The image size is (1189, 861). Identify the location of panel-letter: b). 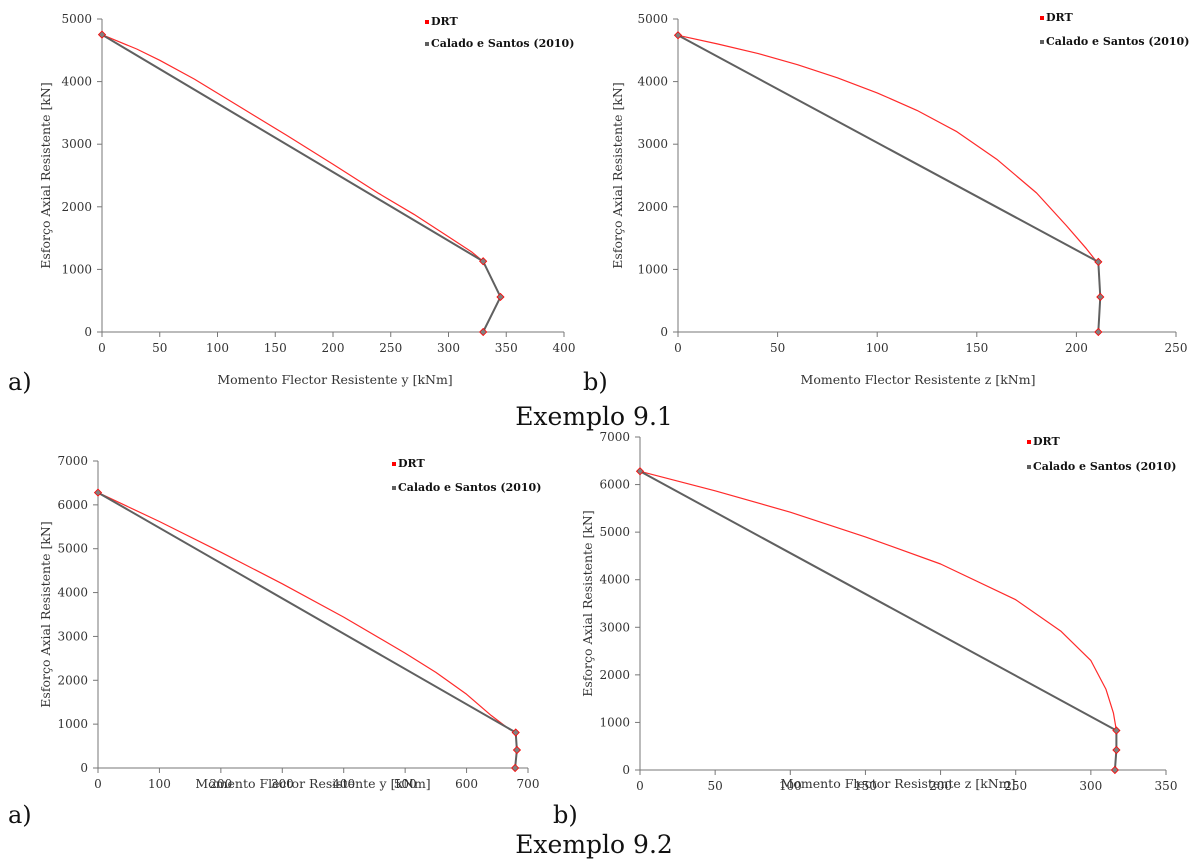
(595, 382).